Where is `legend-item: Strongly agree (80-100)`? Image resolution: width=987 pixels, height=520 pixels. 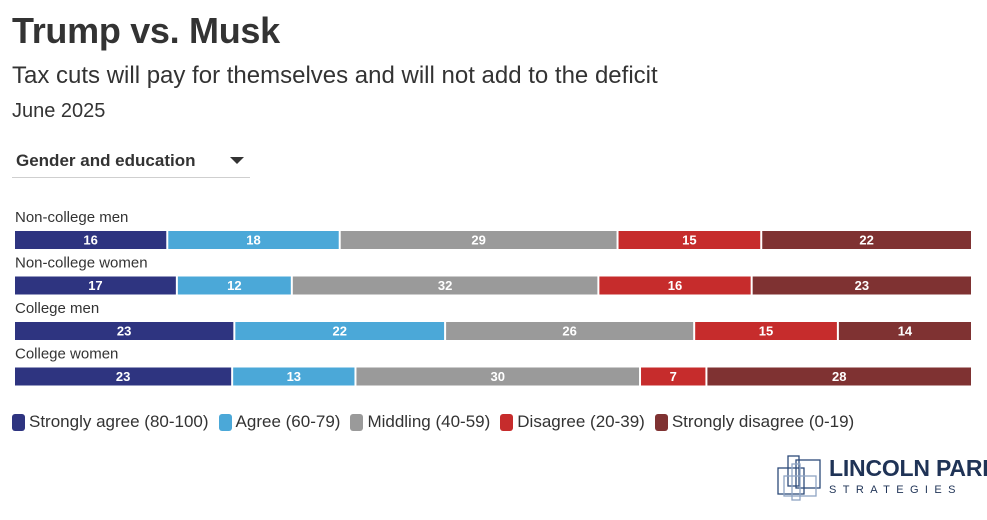 legend-item: Strongly agree (80-100) is located at coordinates (110, 422).